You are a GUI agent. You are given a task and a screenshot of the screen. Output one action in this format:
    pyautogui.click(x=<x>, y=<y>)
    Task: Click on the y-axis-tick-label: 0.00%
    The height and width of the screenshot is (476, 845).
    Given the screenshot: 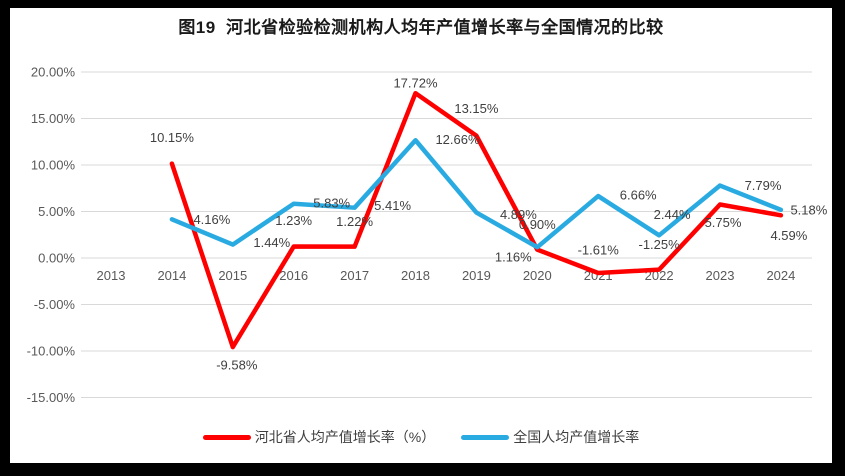 What is the action you would take?
    pyautogui.click(x=56, y=258)
    